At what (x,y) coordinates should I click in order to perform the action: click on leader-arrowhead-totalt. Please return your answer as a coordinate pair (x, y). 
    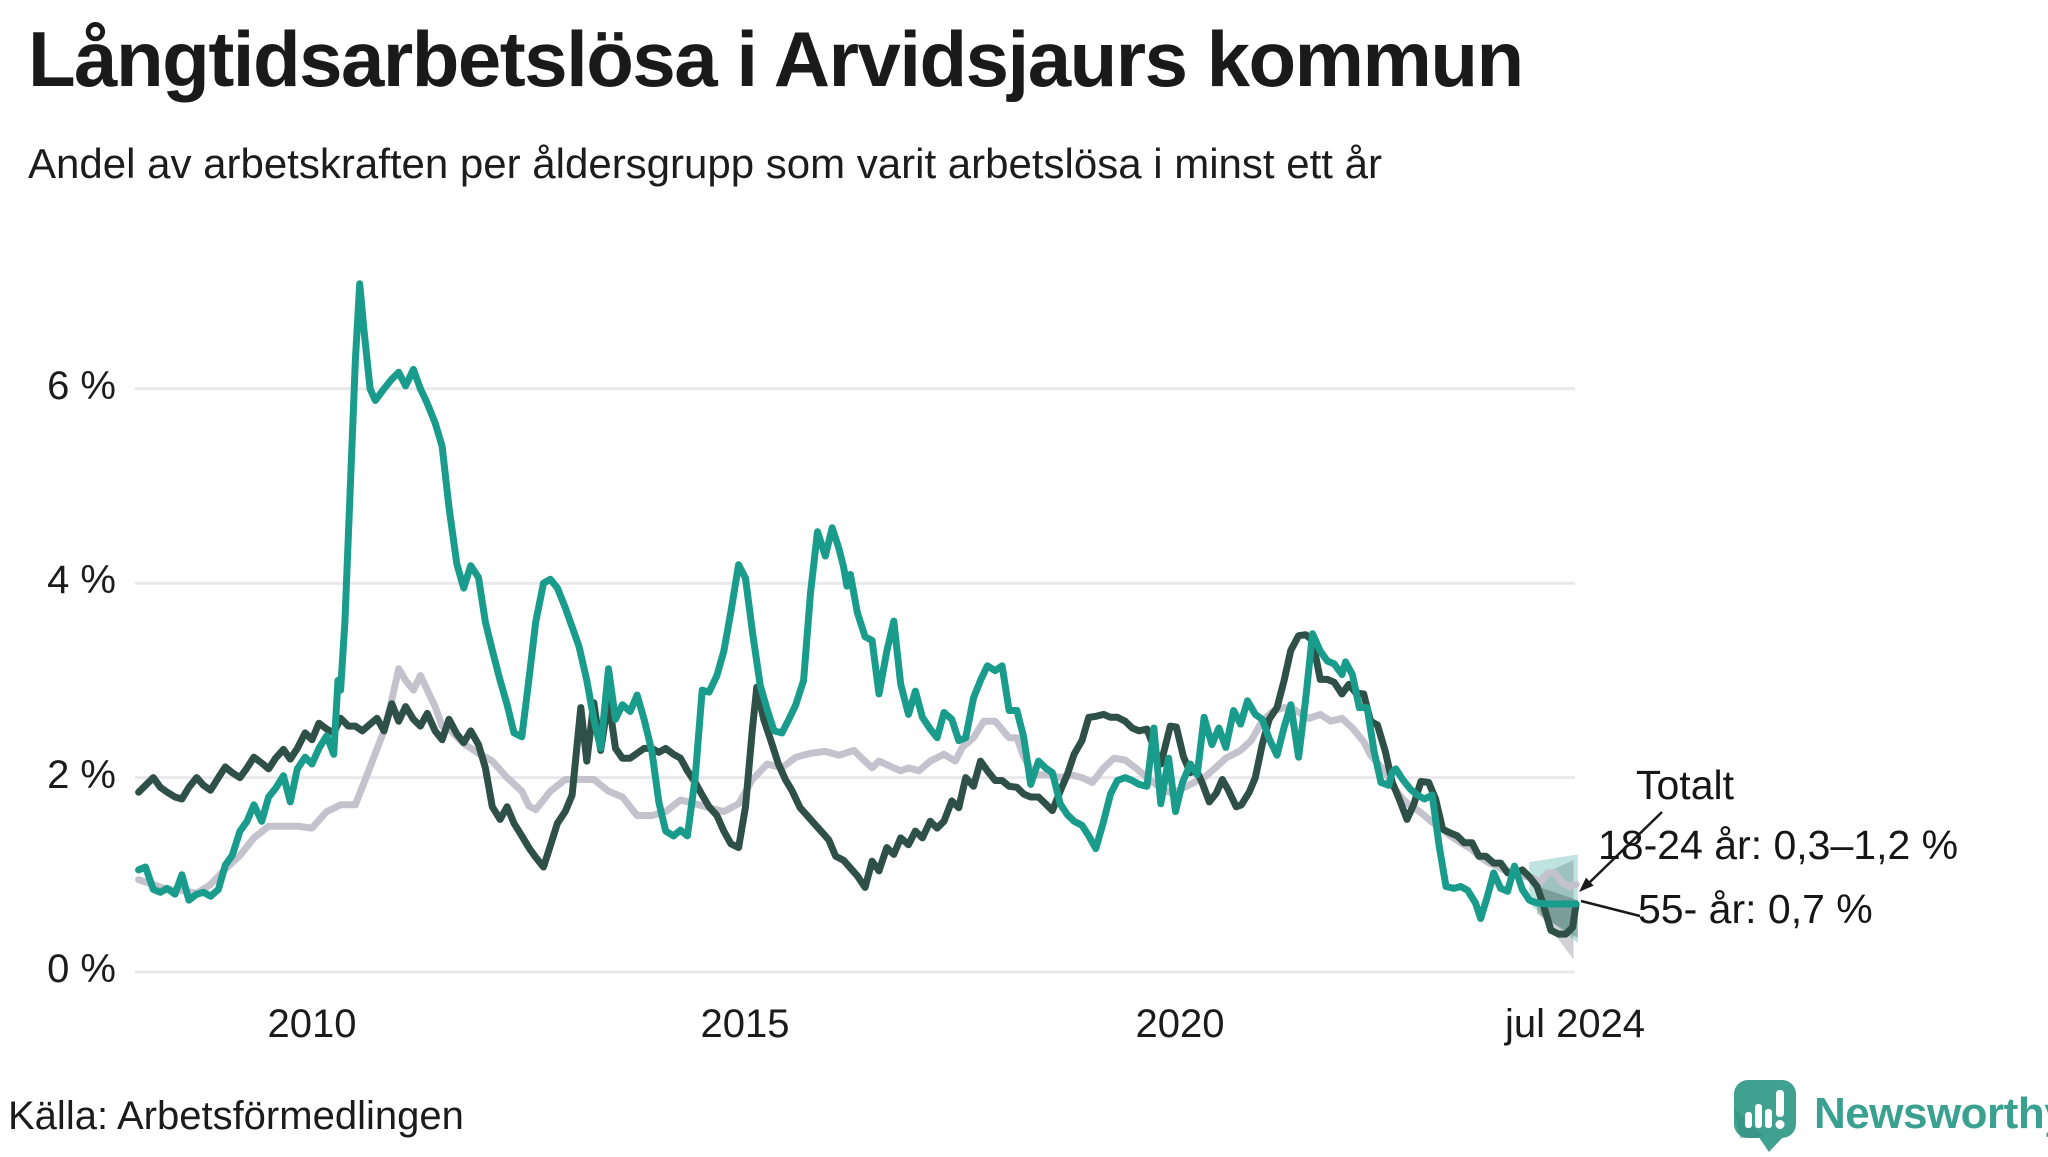
    Looking at the image, I should click on (1586, 884).